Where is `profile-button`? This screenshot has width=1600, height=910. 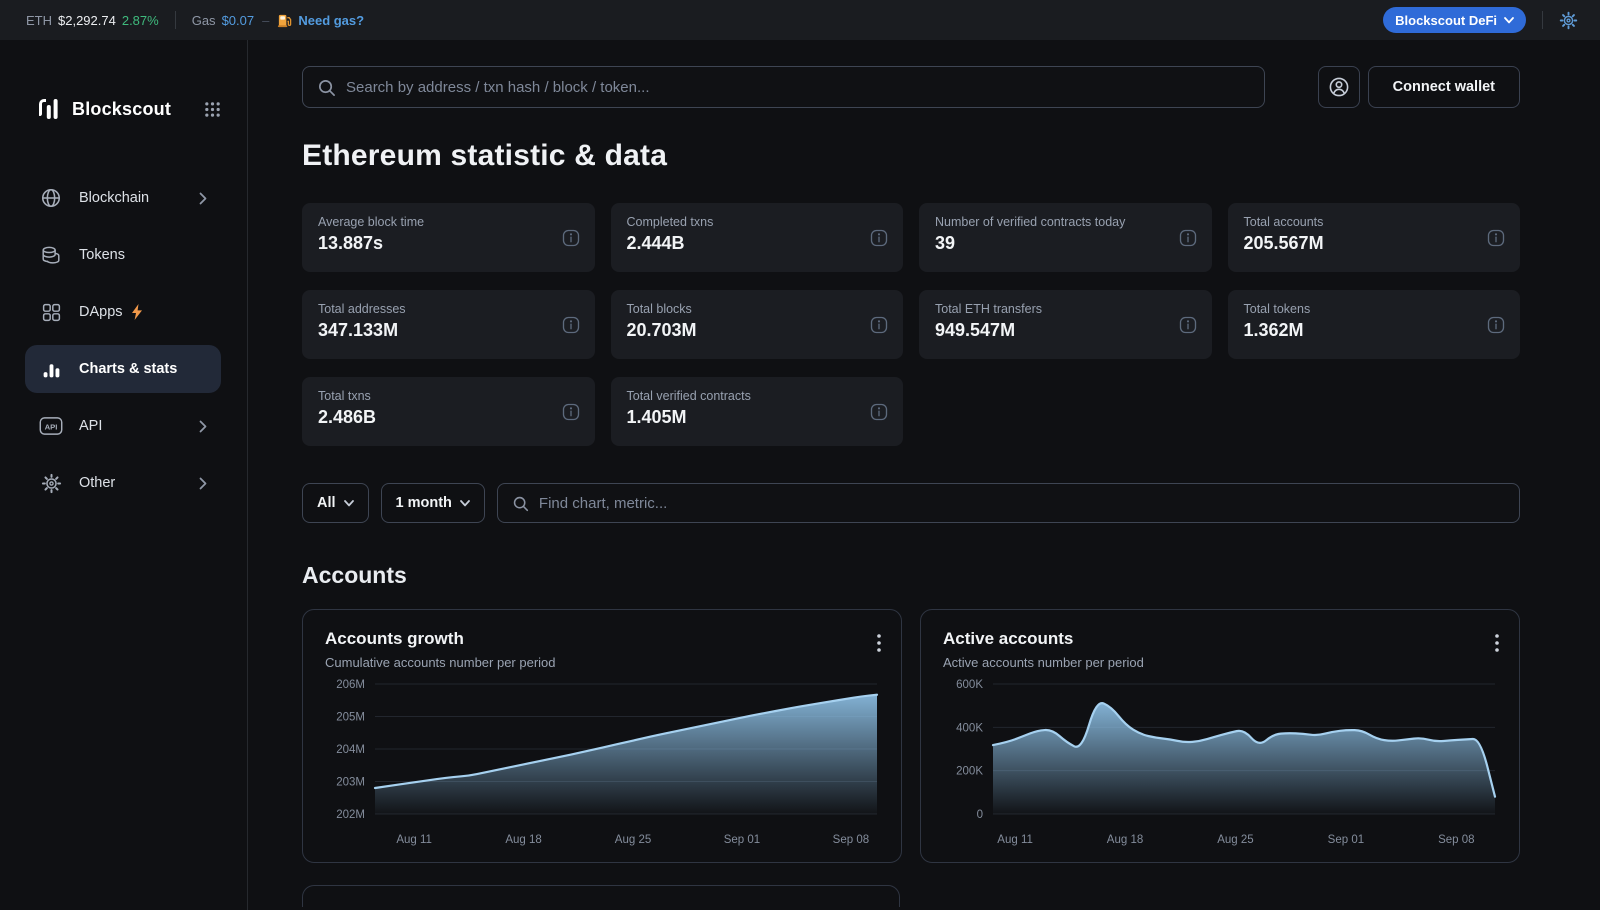
profile-button is located at coordinates (1338, 87).